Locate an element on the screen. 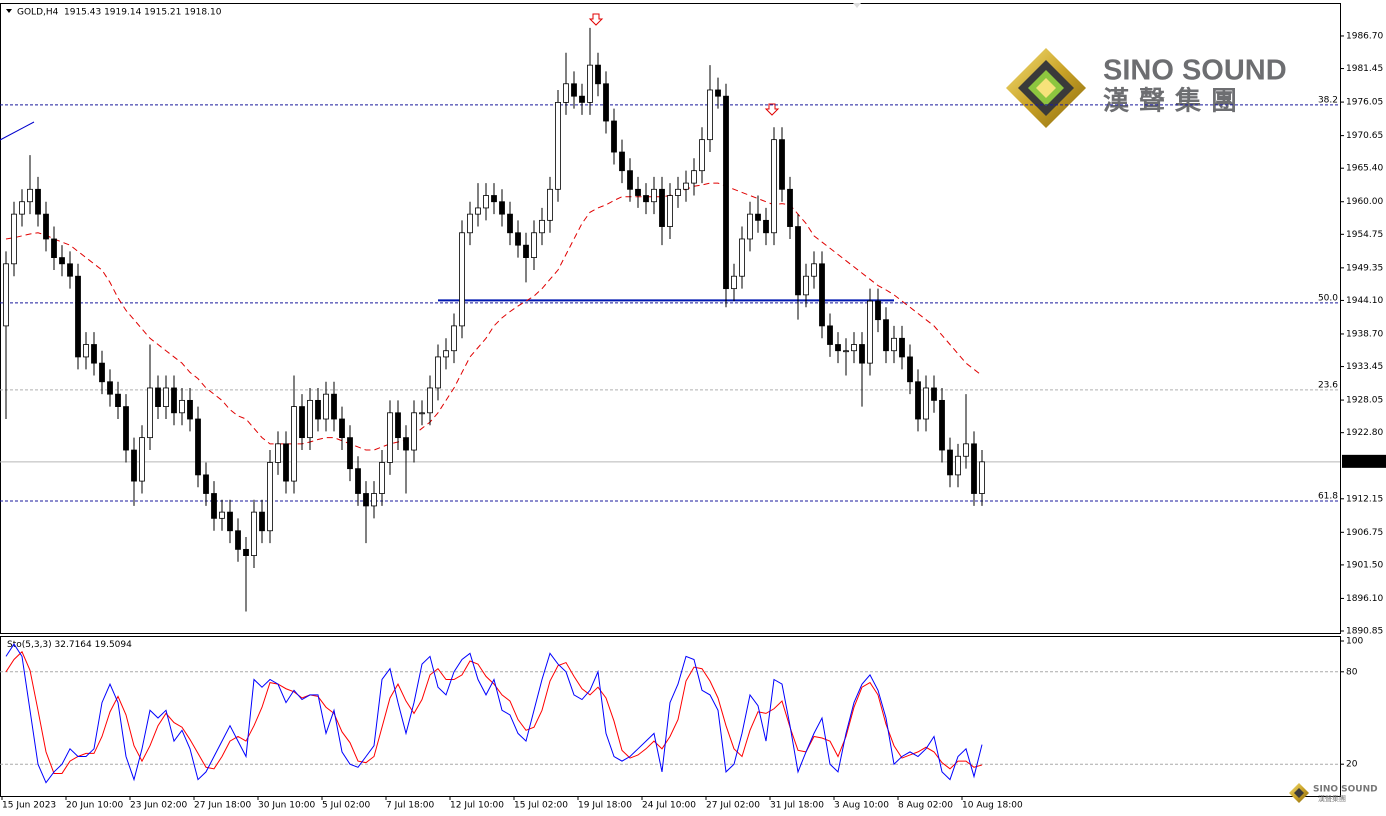  y-tick-label: 1965.40 is located at coordinates (1364, 169).